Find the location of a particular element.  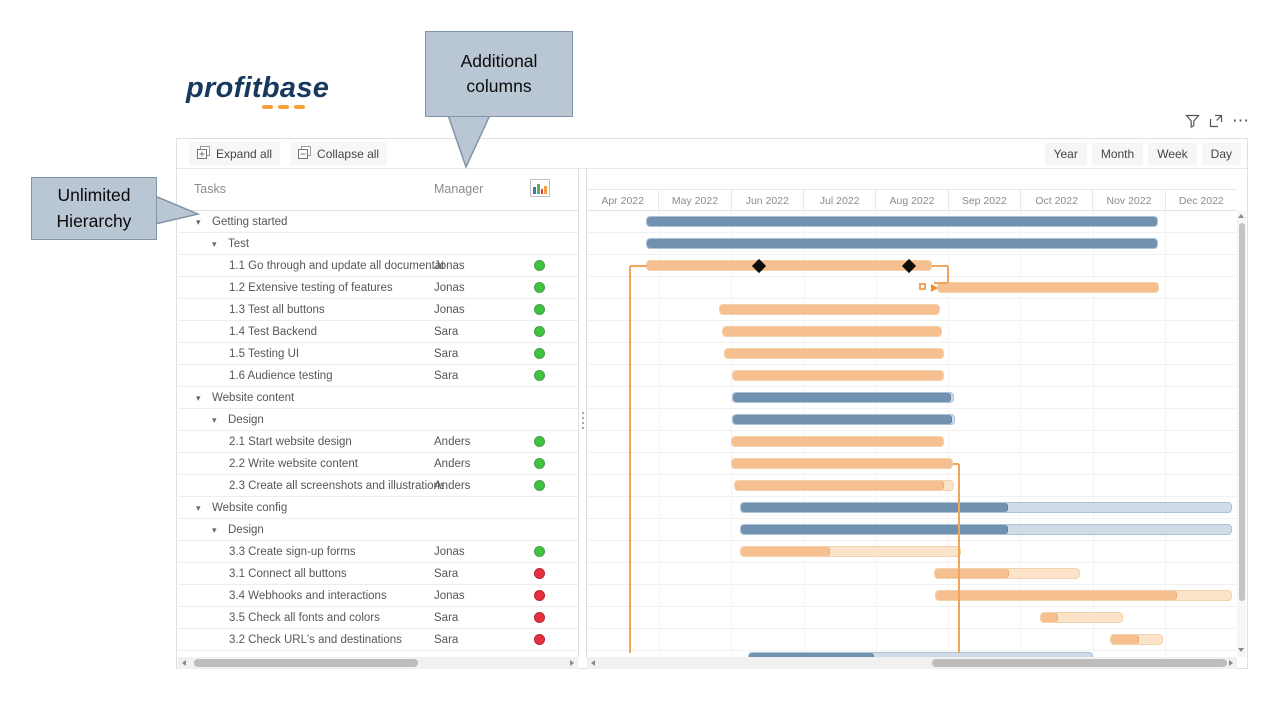

more-options-icon: ⋯ is located at coordinates (1241, 120).